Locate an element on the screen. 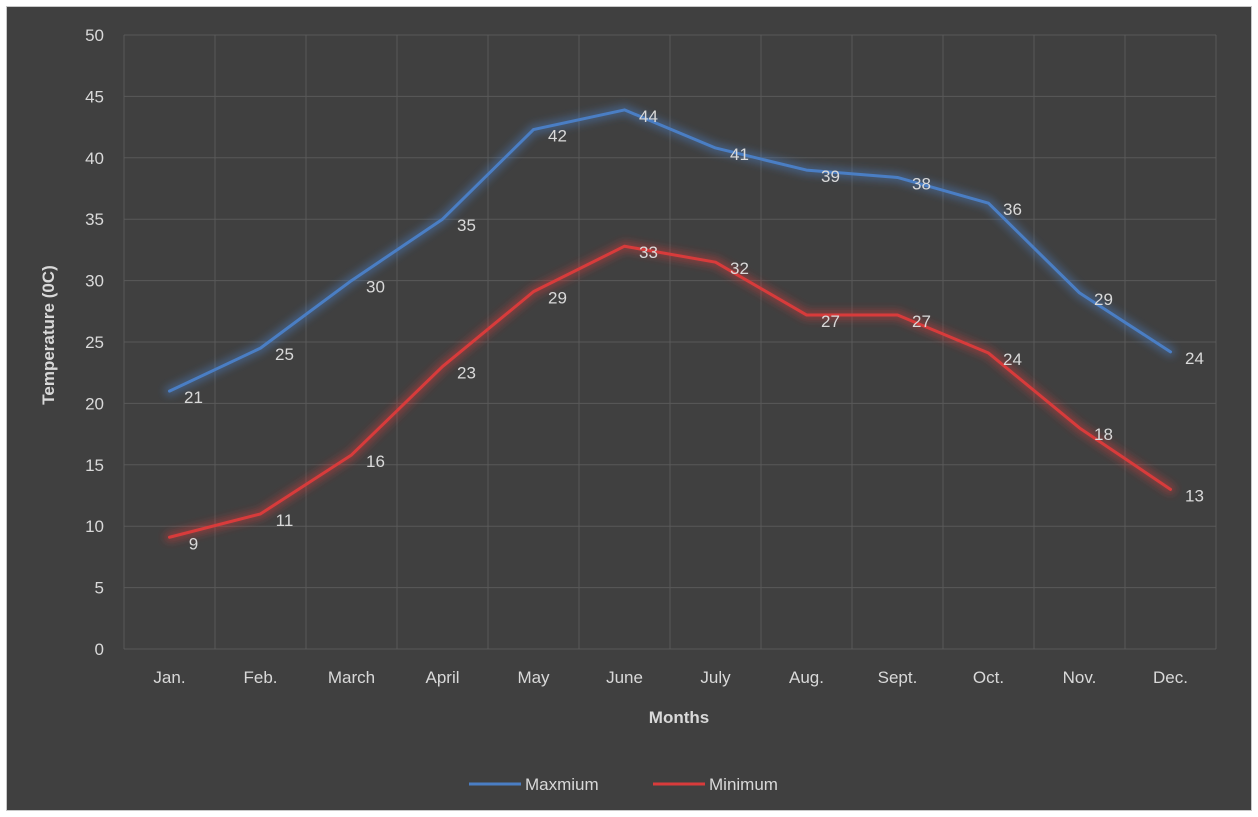  data-label: 25 is located at coordinates (284, 354).